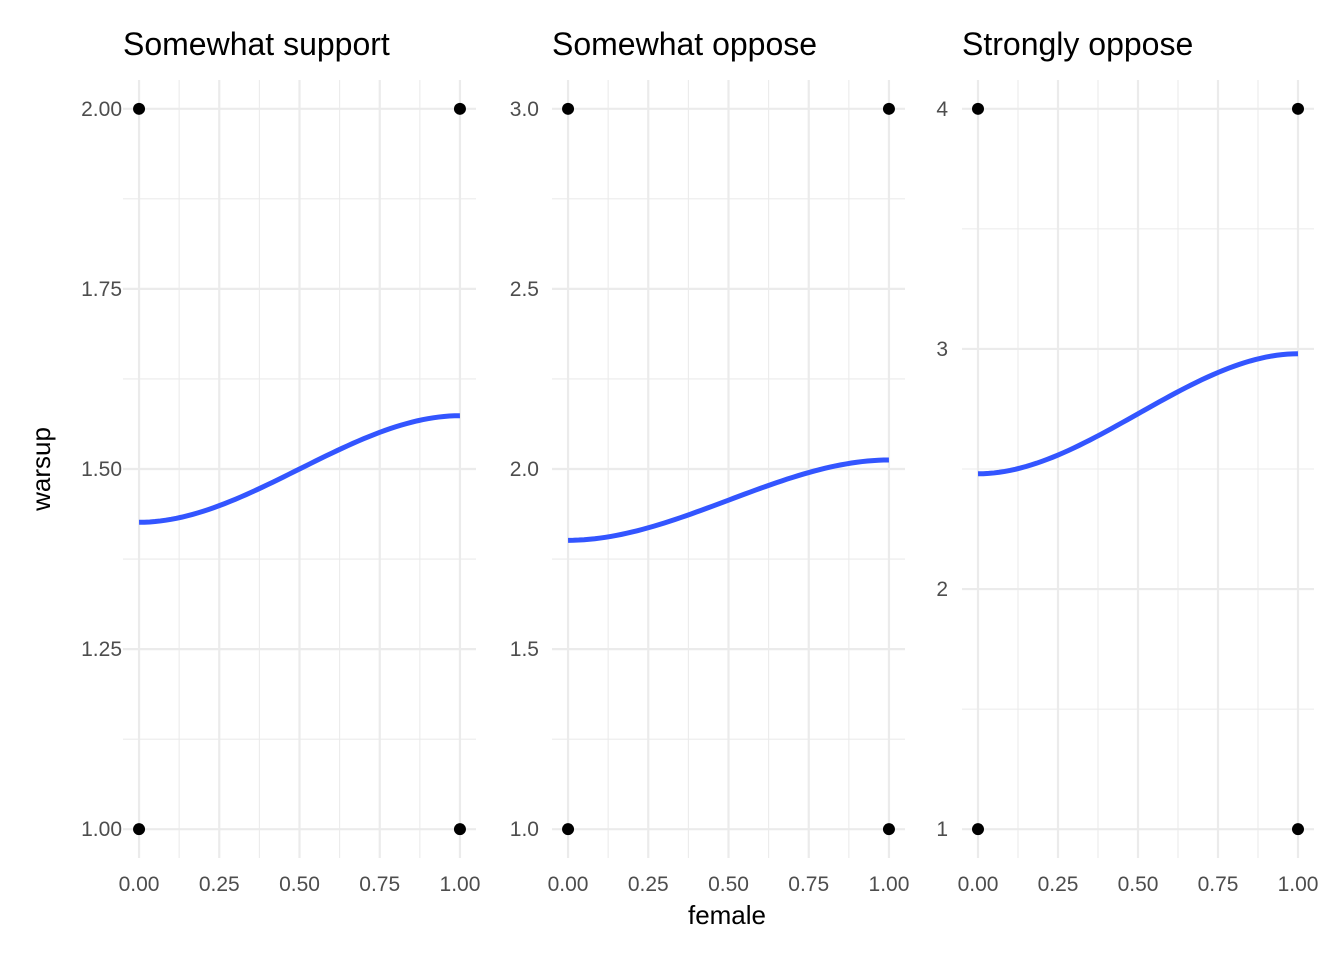  I want to click on y-tick-label: 2.0, so click(524, 469).